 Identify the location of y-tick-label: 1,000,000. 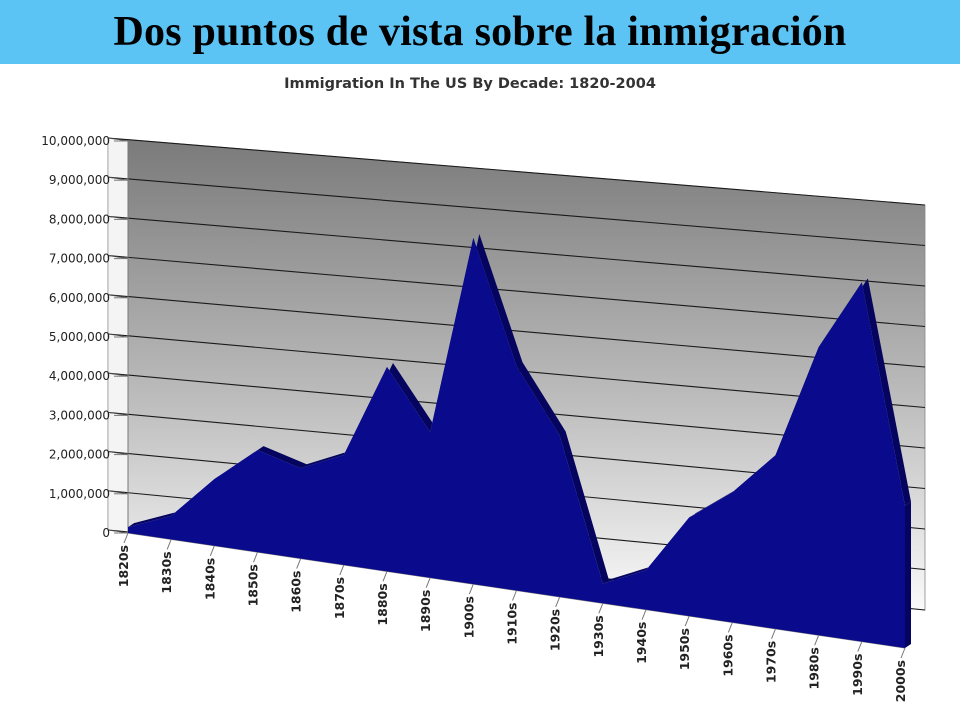
(79, 494).